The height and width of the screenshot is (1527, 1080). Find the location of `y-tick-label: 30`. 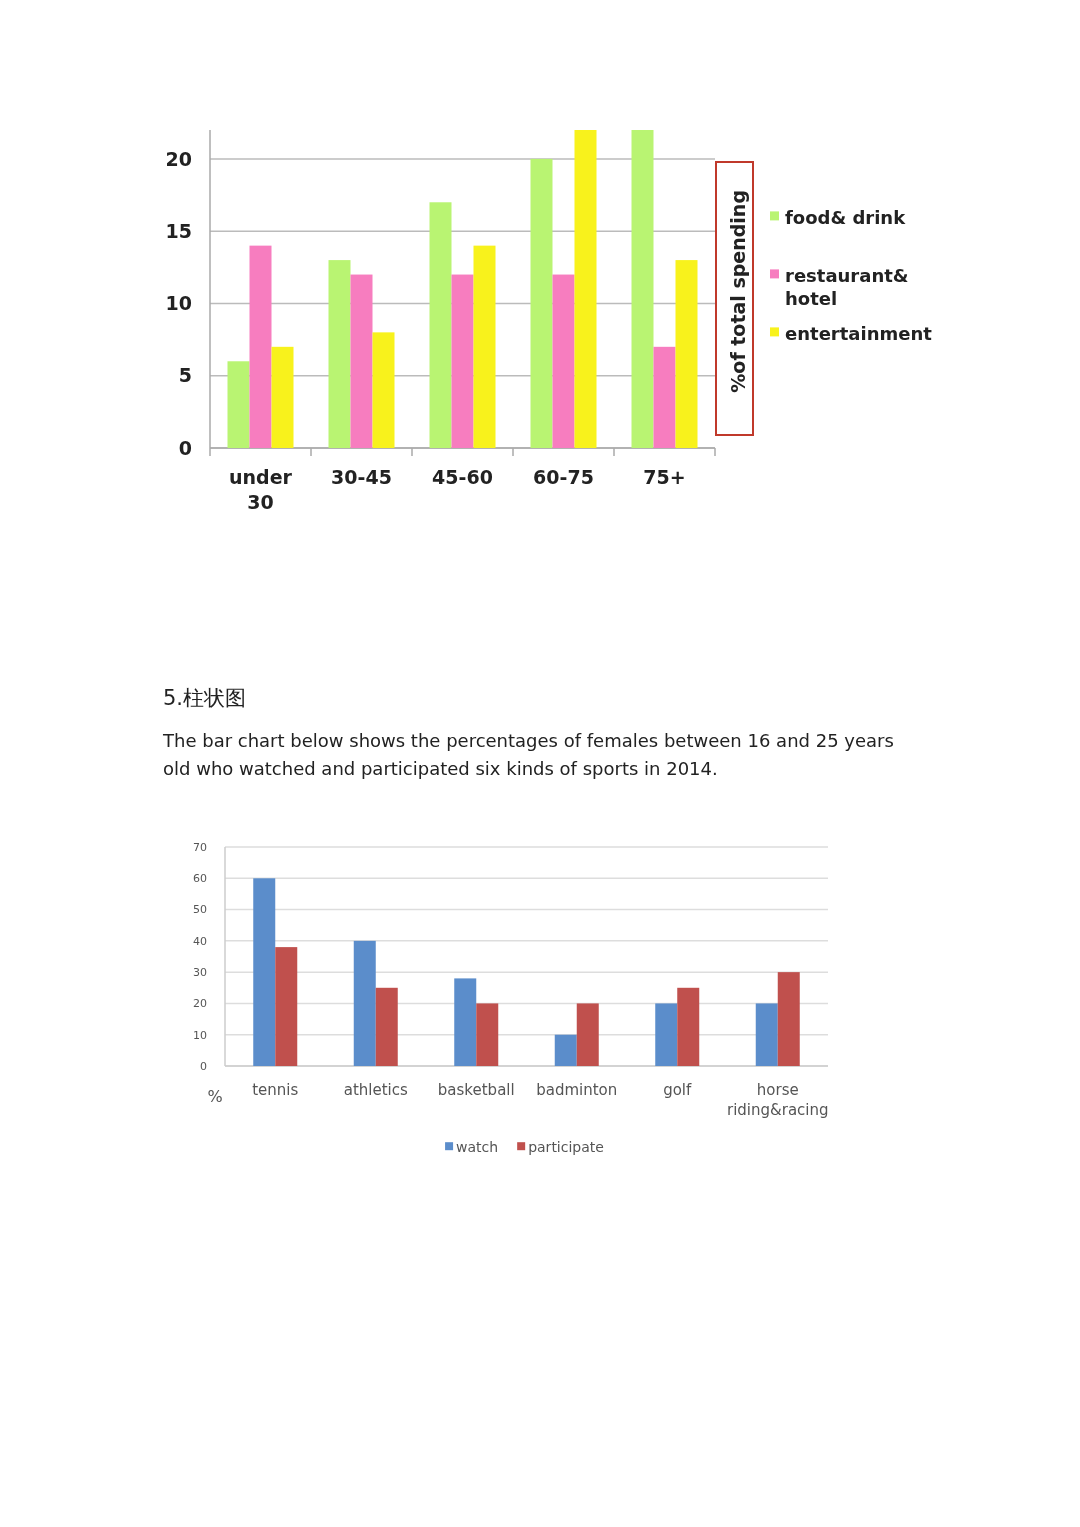

y-tick-label: 30 is located at coordinates (200, 972).